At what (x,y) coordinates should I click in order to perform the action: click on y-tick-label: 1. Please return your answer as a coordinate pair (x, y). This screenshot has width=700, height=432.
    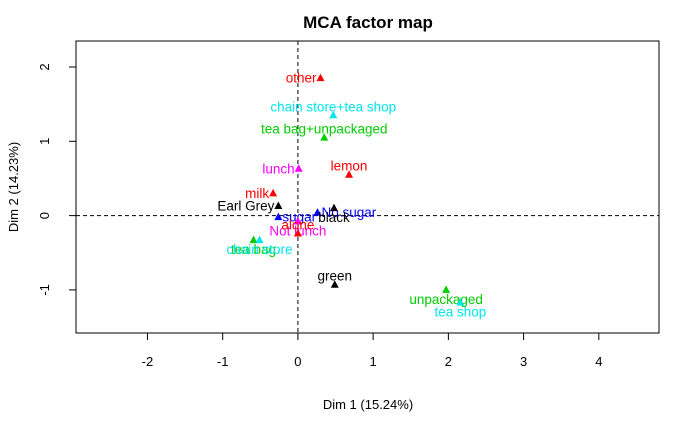
    Looking at the image, I should click on (44, 141).